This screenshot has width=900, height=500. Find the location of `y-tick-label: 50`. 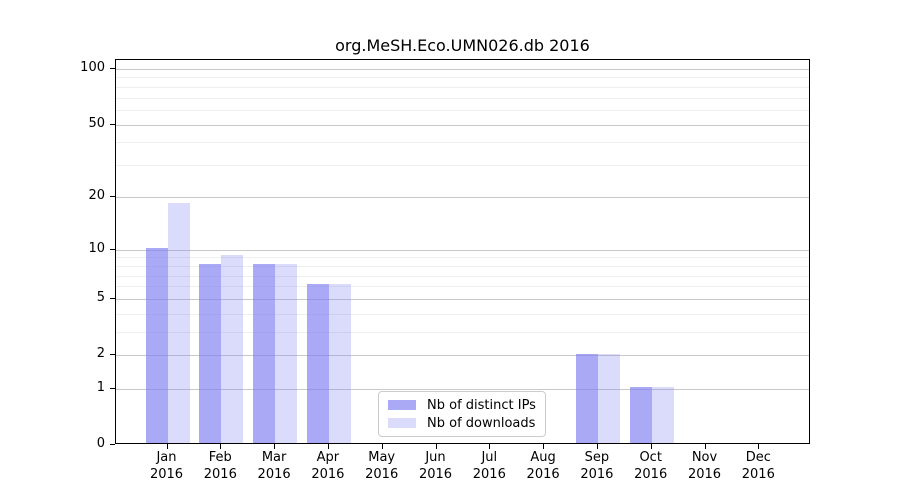

y-tick-label: 50 is located at coordinates (96, 123).